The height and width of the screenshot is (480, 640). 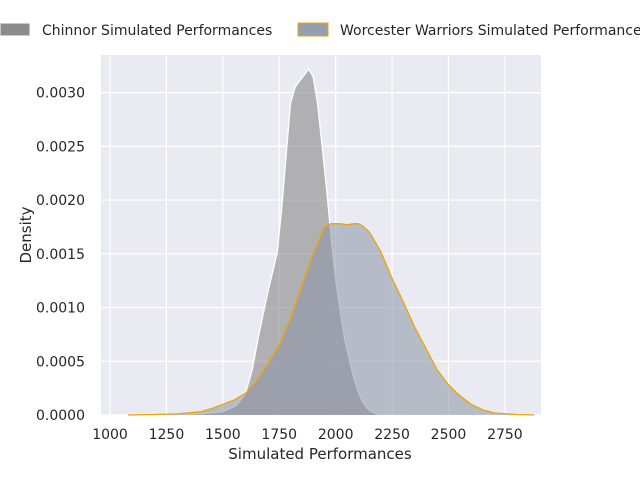 What do you see at coordinates (223, 435) in the screenshot?
I see `x-tick-label-2: 1500` at bounding box center [223, 435].